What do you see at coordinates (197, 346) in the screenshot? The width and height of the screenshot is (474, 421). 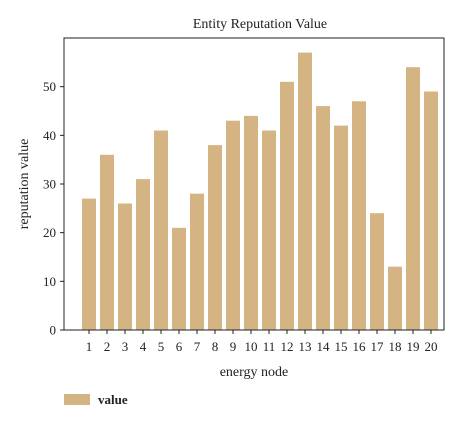 I see `x-tick-label-7: 7` at bounding box center [197, 346].